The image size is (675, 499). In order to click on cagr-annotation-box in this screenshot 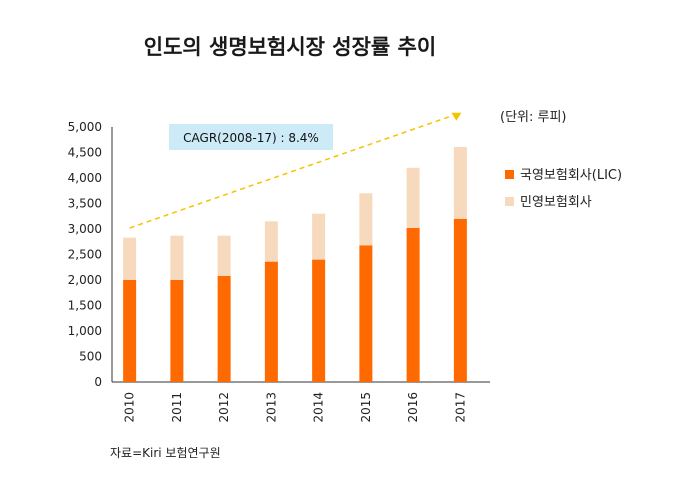, I will do `click(251, 137)`.